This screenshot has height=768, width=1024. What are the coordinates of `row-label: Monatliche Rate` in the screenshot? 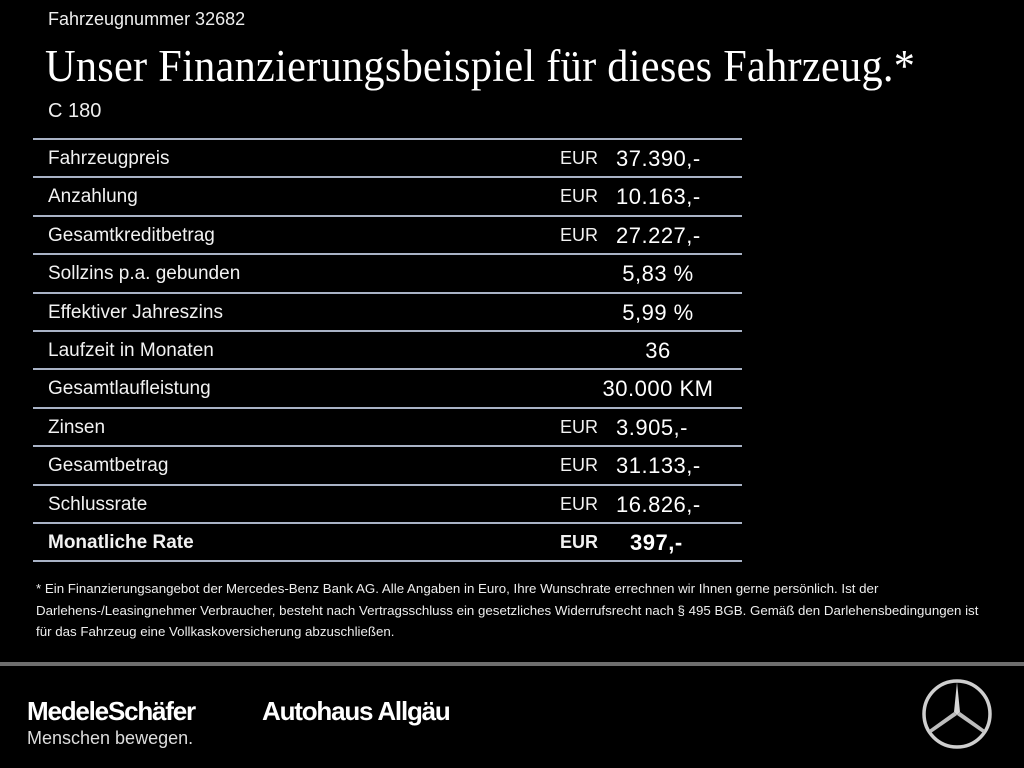 It's located at (121, 542).